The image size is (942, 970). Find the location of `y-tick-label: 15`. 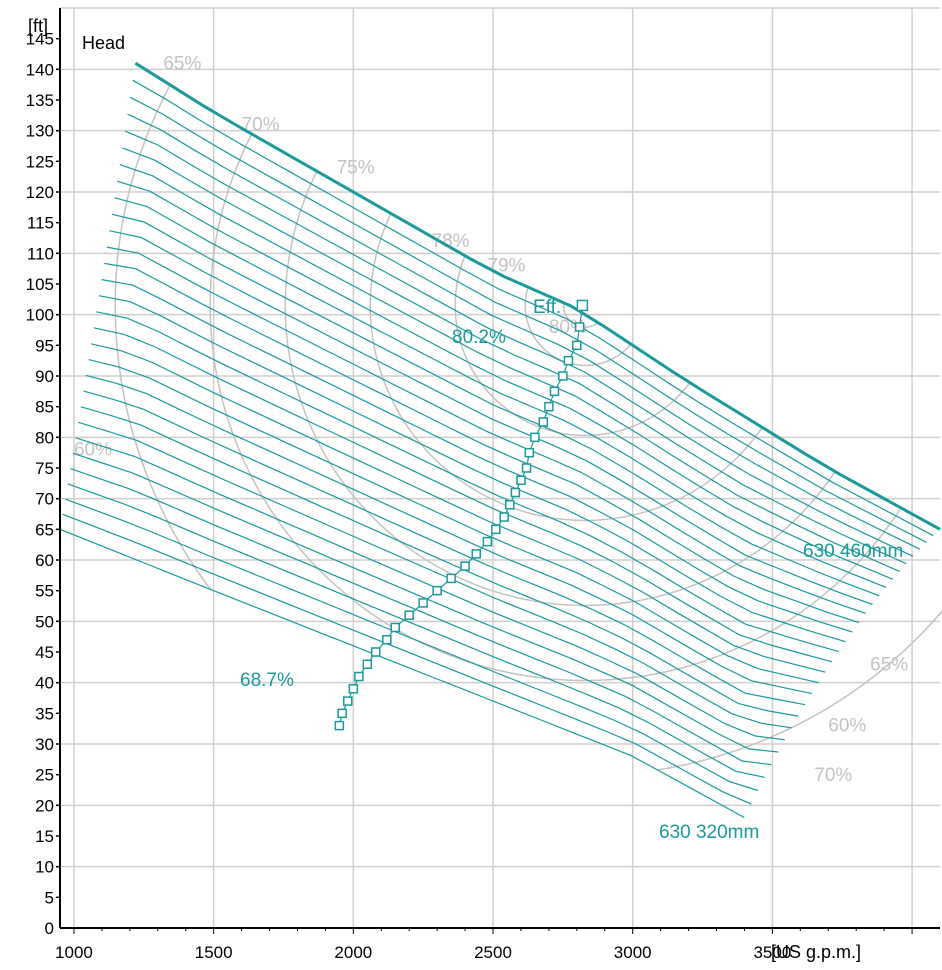

y-tick-label: 15 is located at coordinates (44, 836).